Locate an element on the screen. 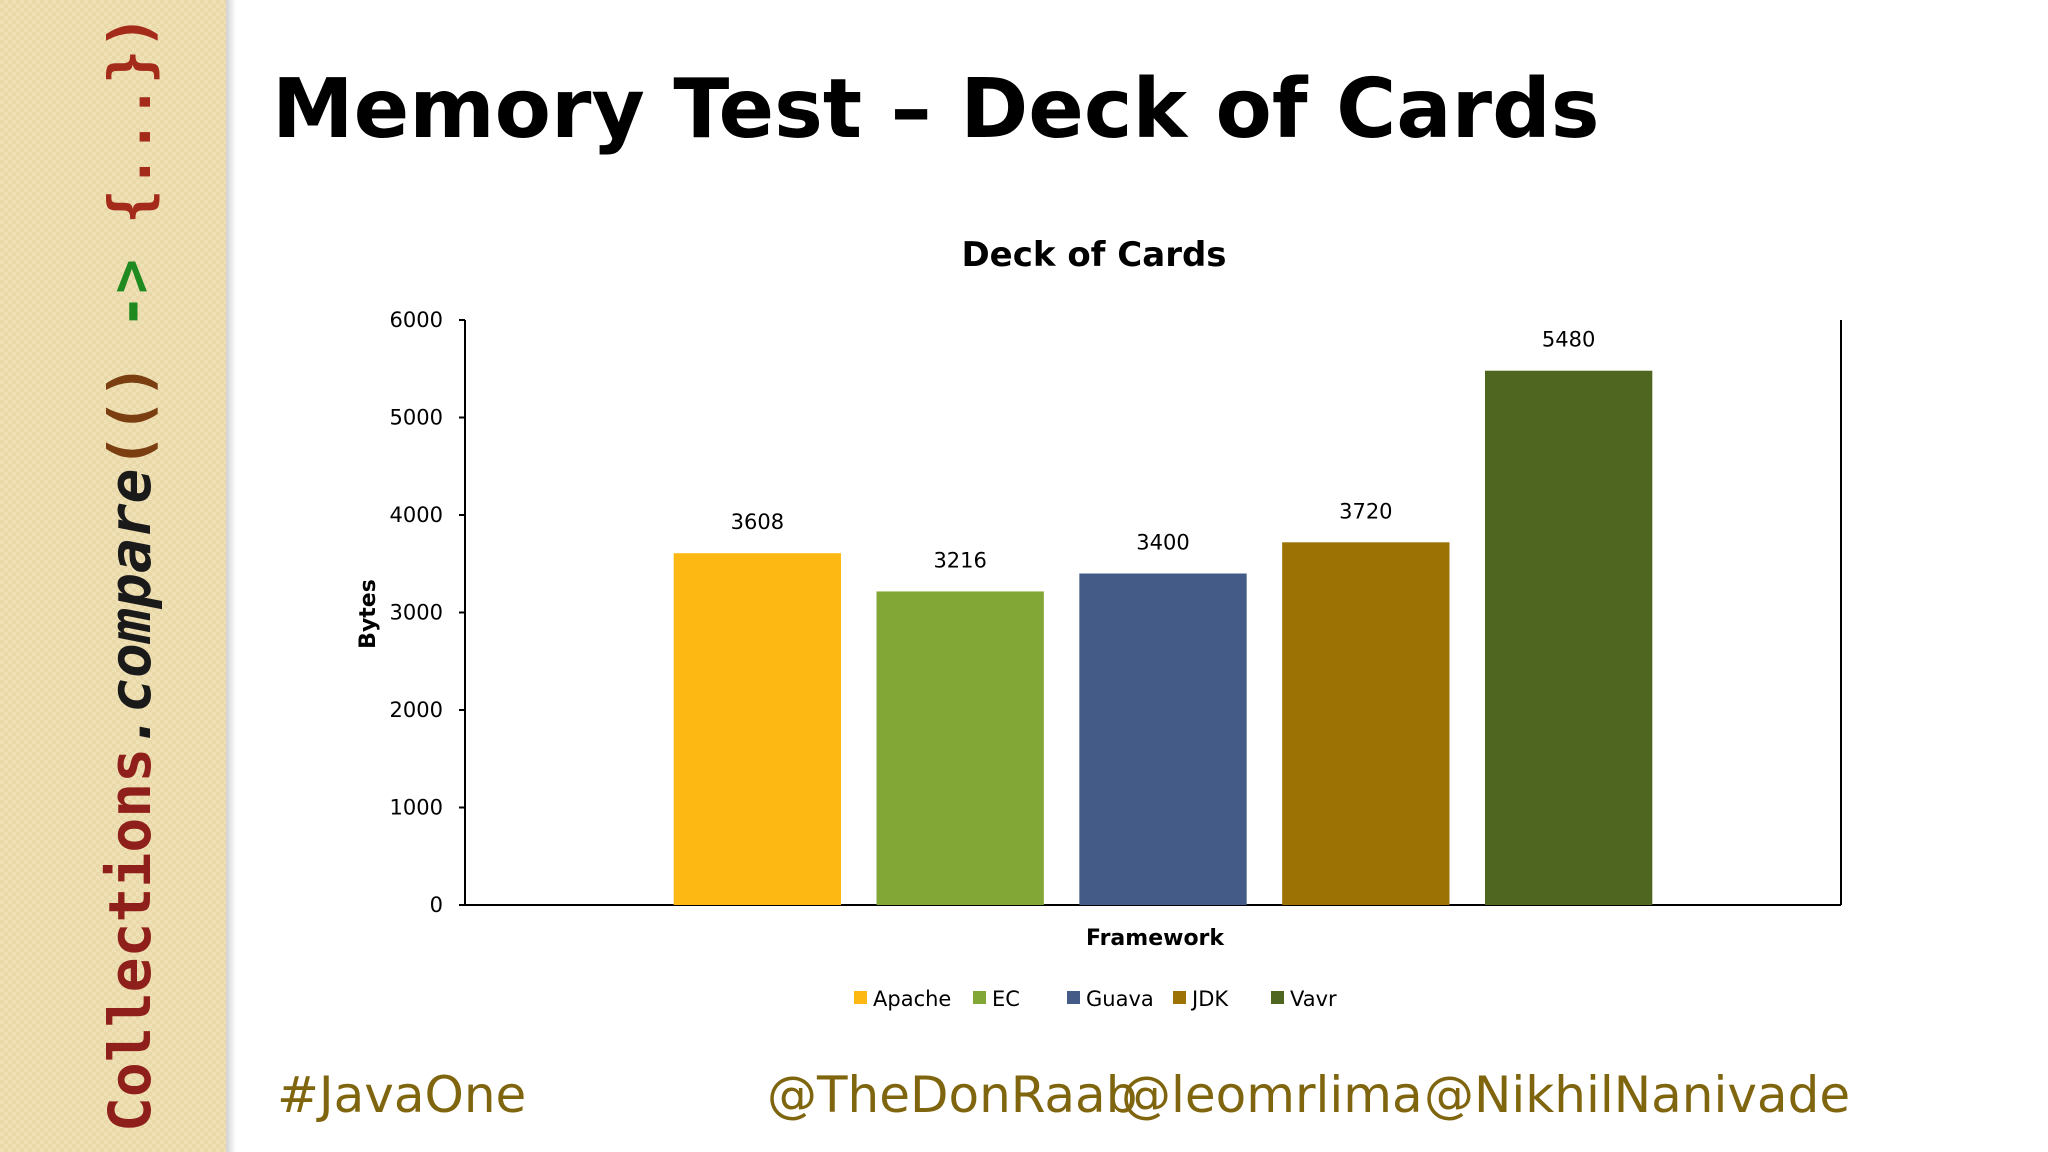 The height and width of the screenshot is (1152, 2048). code-part: -> is located at coordinates (130, 294).